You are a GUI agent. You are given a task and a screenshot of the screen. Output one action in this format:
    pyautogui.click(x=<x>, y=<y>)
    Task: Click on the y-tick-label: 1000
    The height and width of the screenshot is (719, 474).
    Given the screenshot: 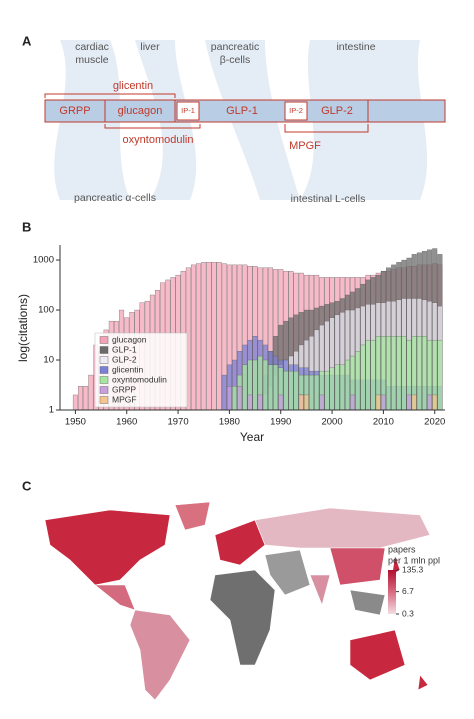 What is the action you would take?
    pyautogui.click(x=43, y=260)
    